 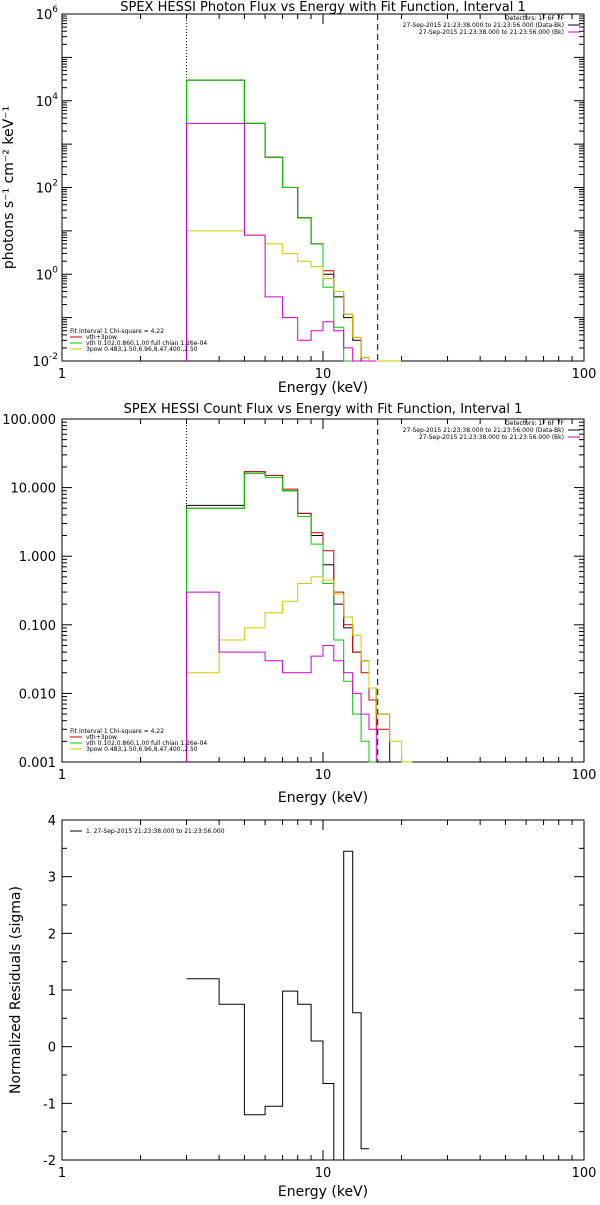 What do you see at coordinates (37, 694) in the screenshot?
I see `y-tick-label: 0.010` at bounding box center [37, 694].